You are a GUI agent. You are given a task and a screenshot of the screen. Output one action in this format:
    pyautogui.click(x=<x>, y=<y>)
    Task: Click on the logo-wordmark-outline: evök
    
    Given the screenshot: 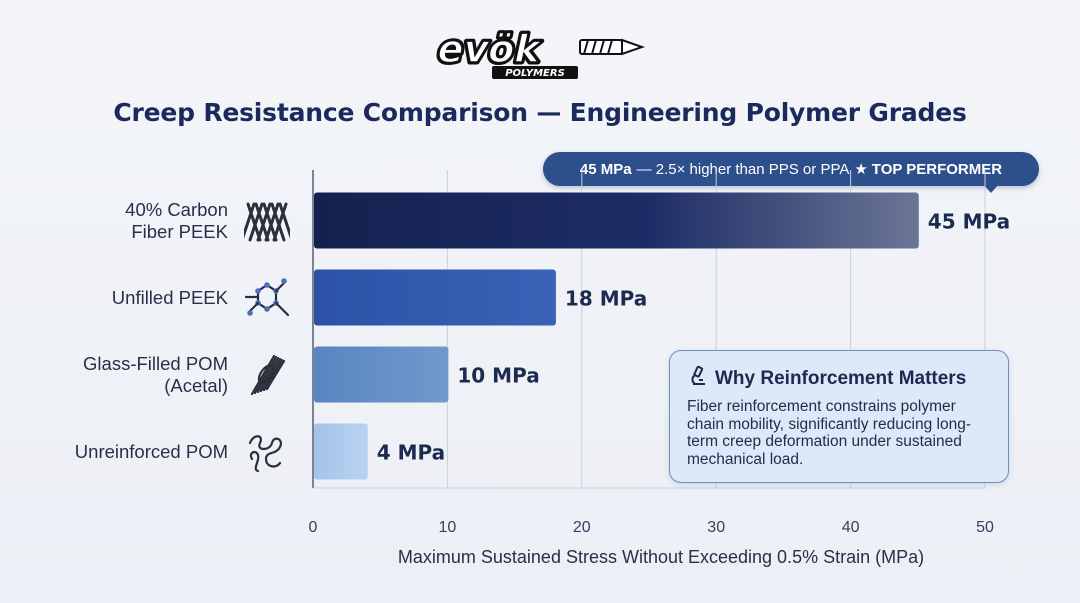 What is the action you would take?
    pyautogui.click(x=489, y=49)
    